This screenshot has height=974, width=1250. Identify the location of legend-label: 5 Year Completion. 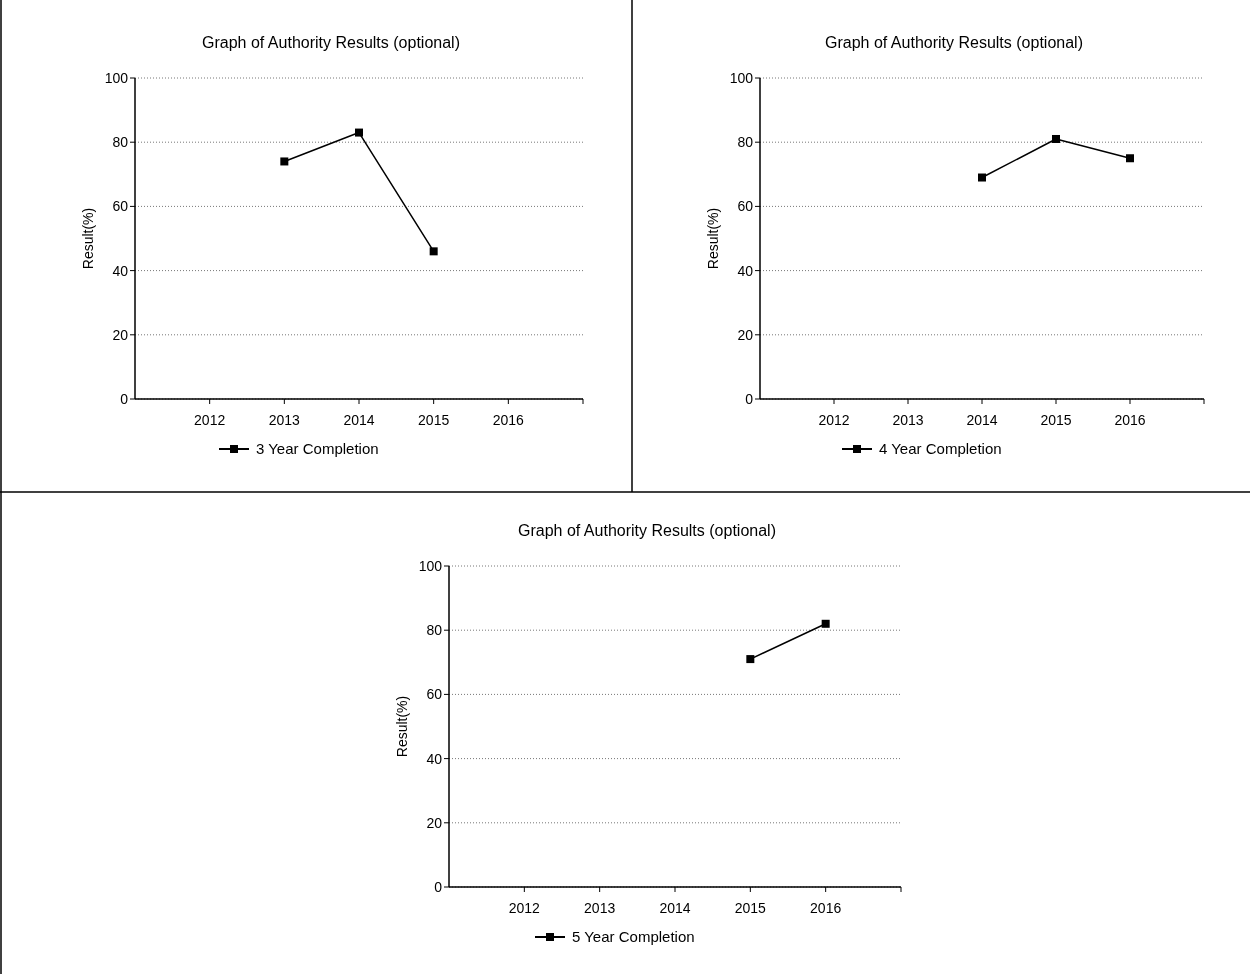
(633, 937).